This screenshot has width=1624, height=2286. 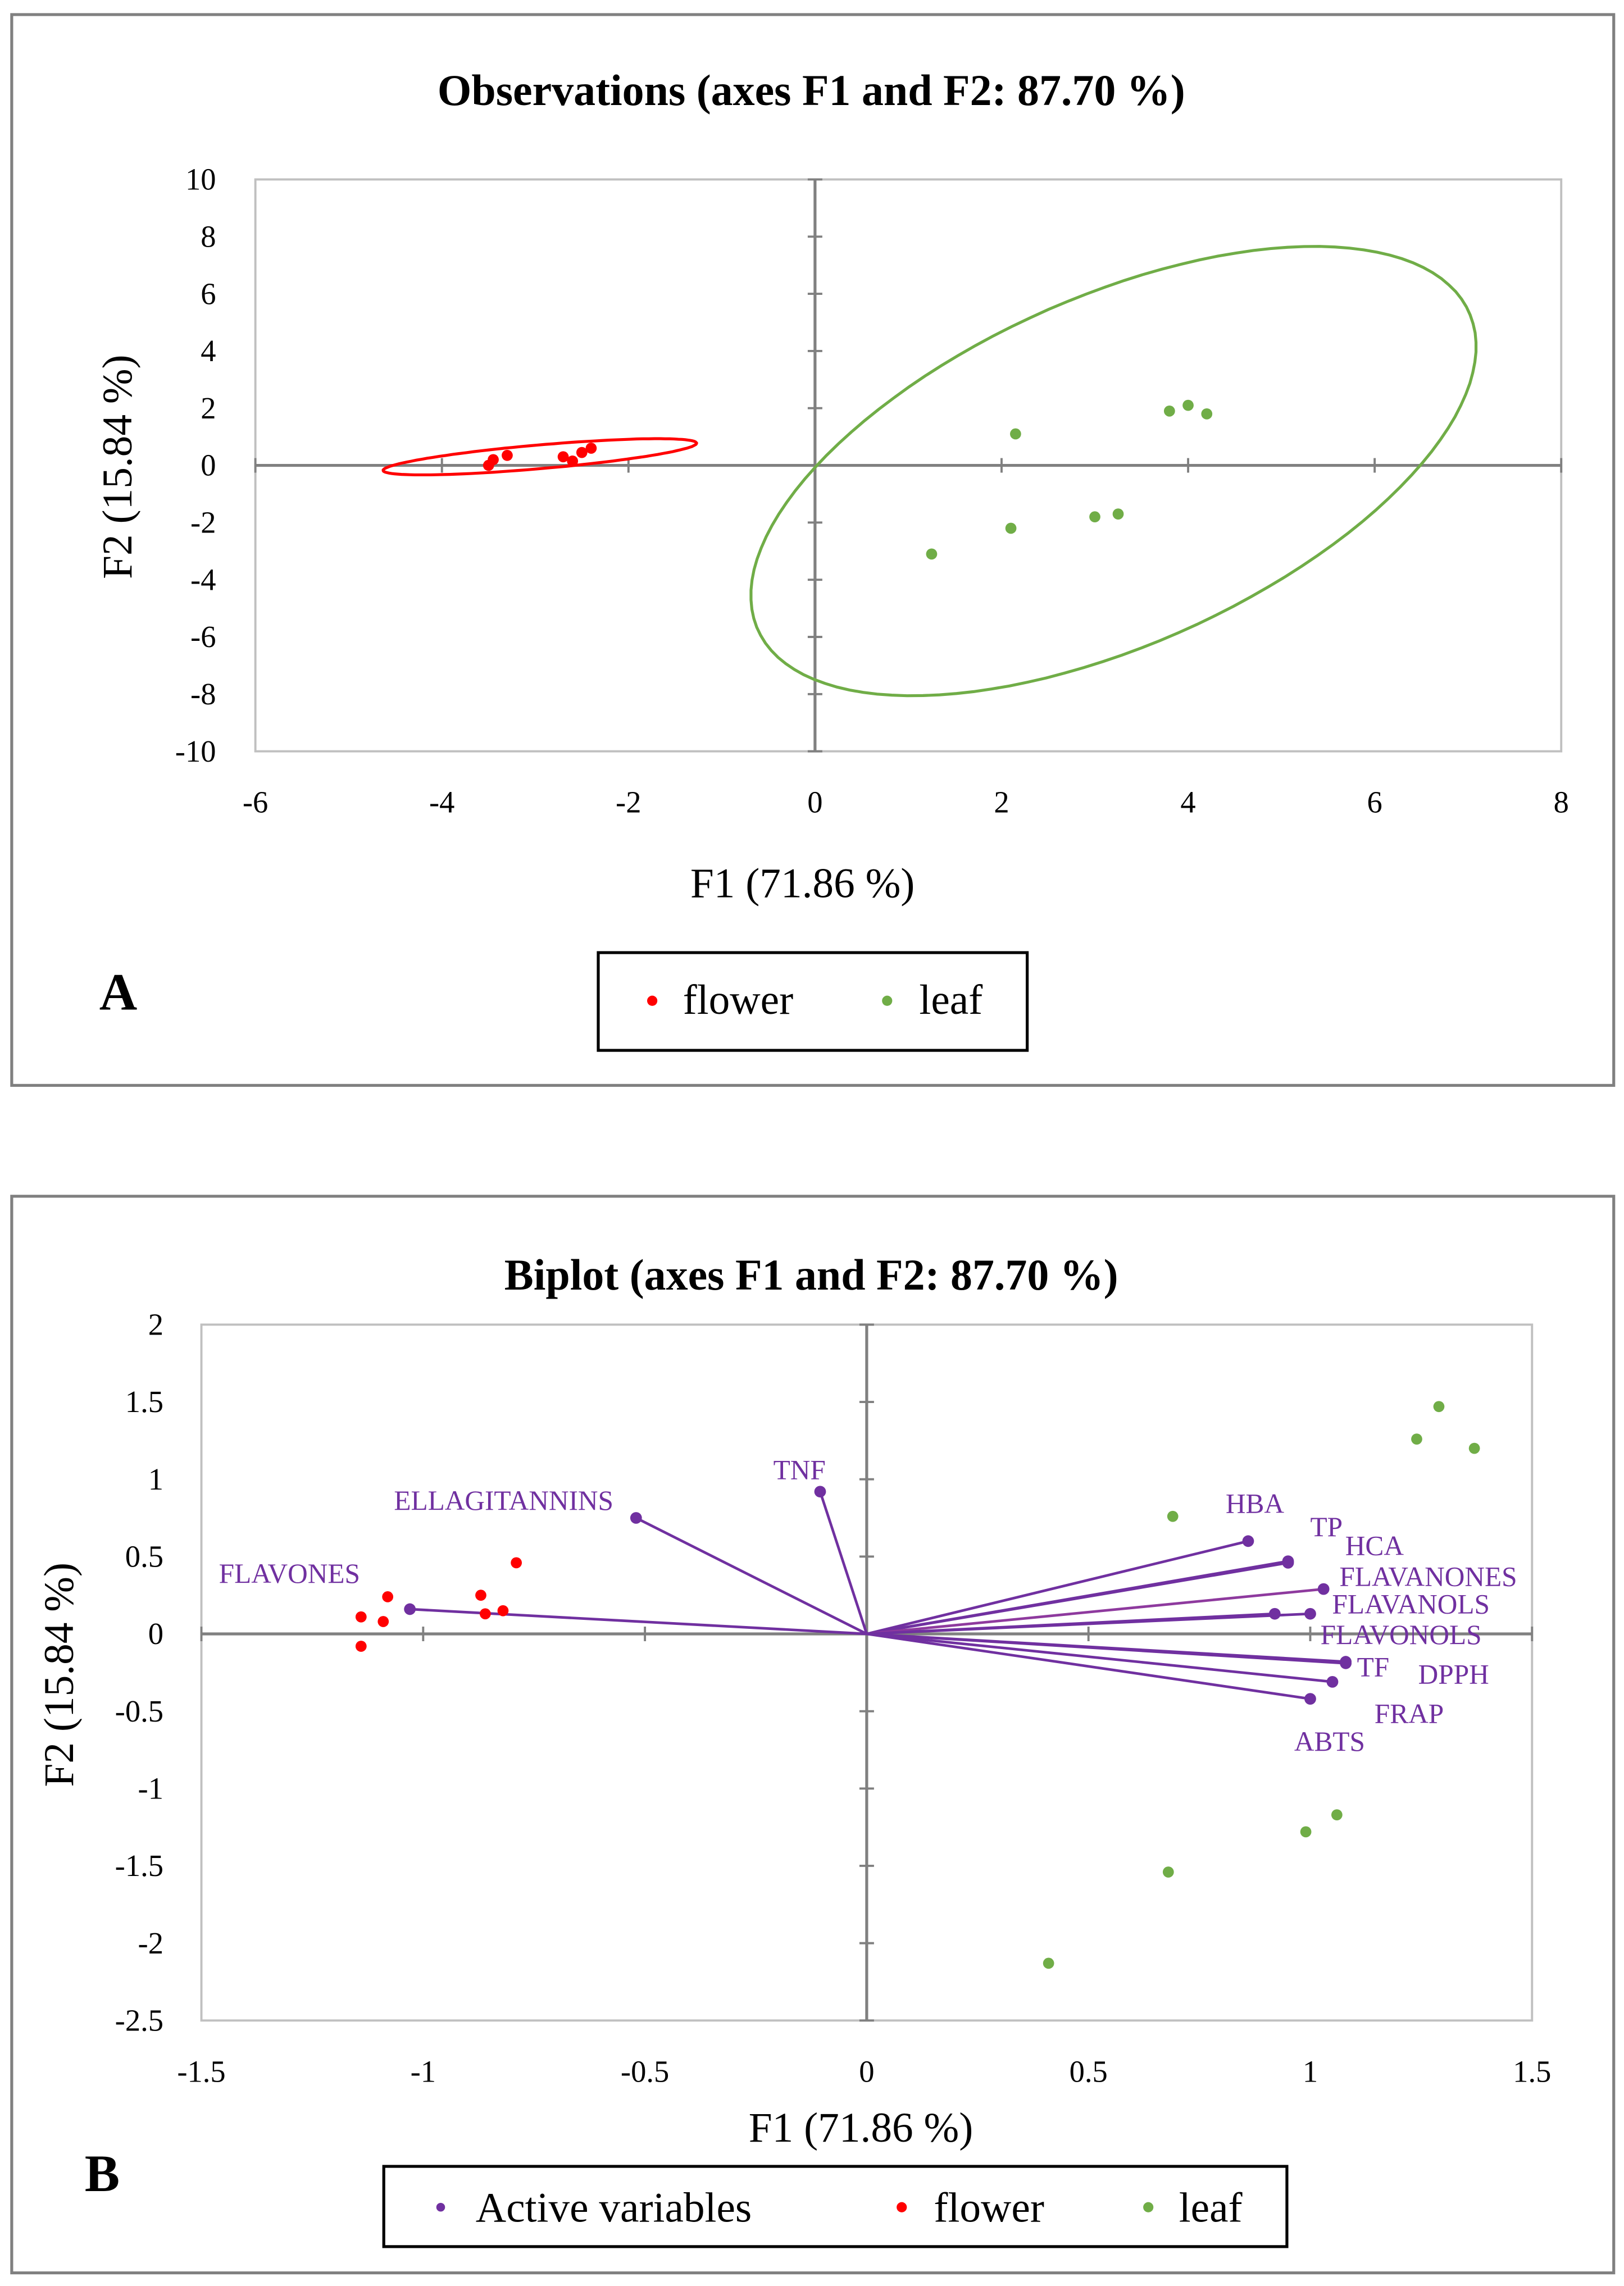 I want to click on x-tick-label: 4, so click(x=1187, y=802).